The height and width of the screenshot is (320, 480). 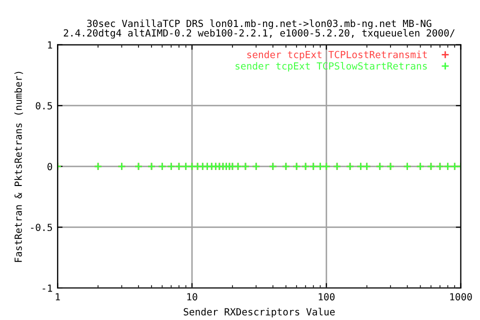 I want to click on x-tick-label: 1, so click(x=58, y=296).